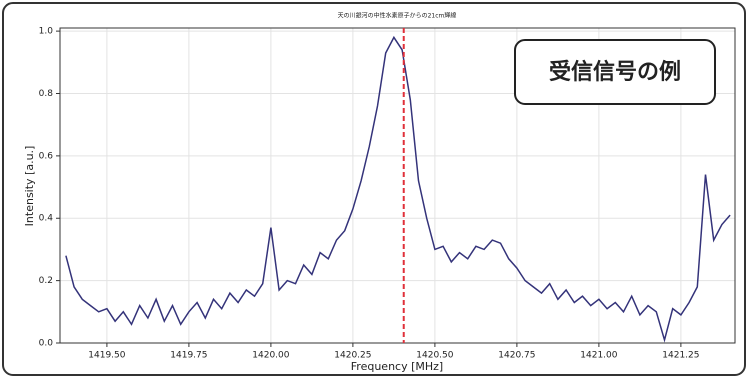 This screenshot has height=378, width=748. What do you see at coordinates (397, 16) in the screenshot?
I see `chart-title: 天の川銀河の中性水素原子からの21cm輝線` at bounding box center [397, 16].